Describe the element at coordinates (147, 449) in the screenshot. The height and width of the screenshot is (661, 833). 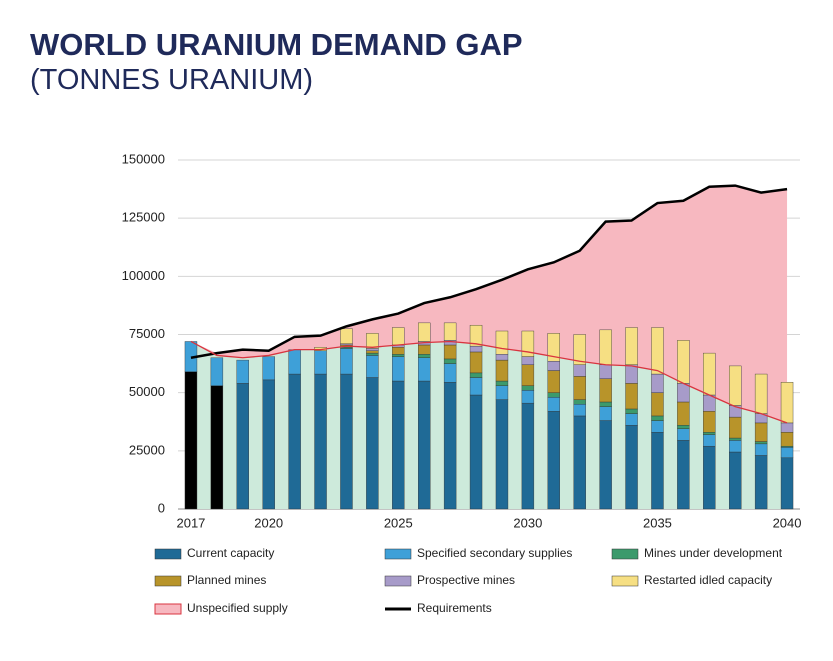
I see `y-tick-label: 25000` at that location.